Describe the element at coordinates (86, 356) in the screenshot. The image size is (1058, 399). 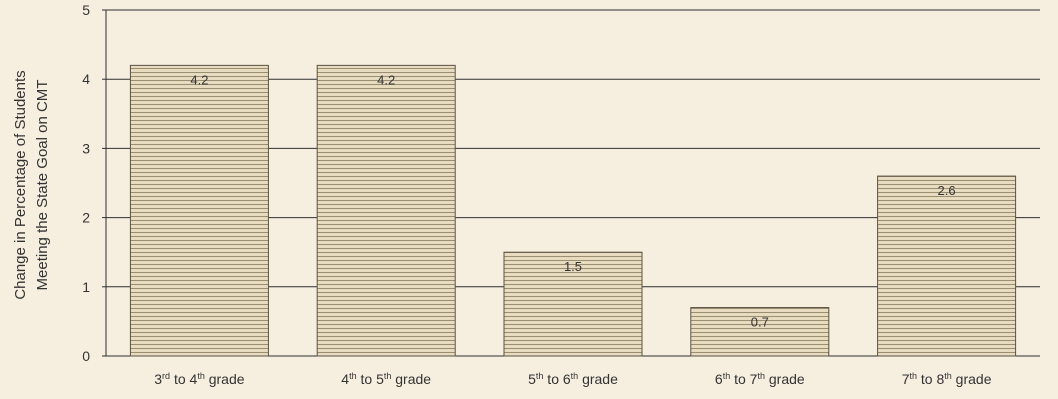
I see `y-tick-label: 0` at that location.